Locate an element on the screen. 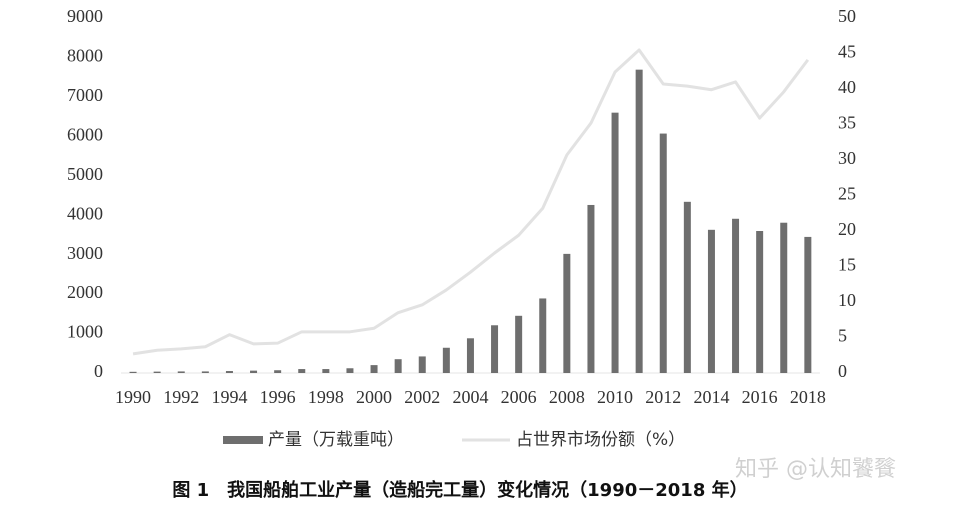  y-tick-label: 7000 is located at coordinates (85, 95).